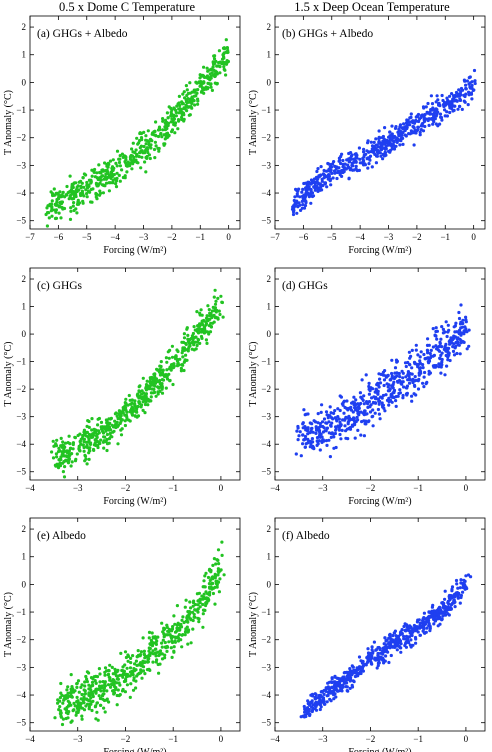 This screenshot has height=752, width=492. I want to click on scatter-points, so click(137, 133).